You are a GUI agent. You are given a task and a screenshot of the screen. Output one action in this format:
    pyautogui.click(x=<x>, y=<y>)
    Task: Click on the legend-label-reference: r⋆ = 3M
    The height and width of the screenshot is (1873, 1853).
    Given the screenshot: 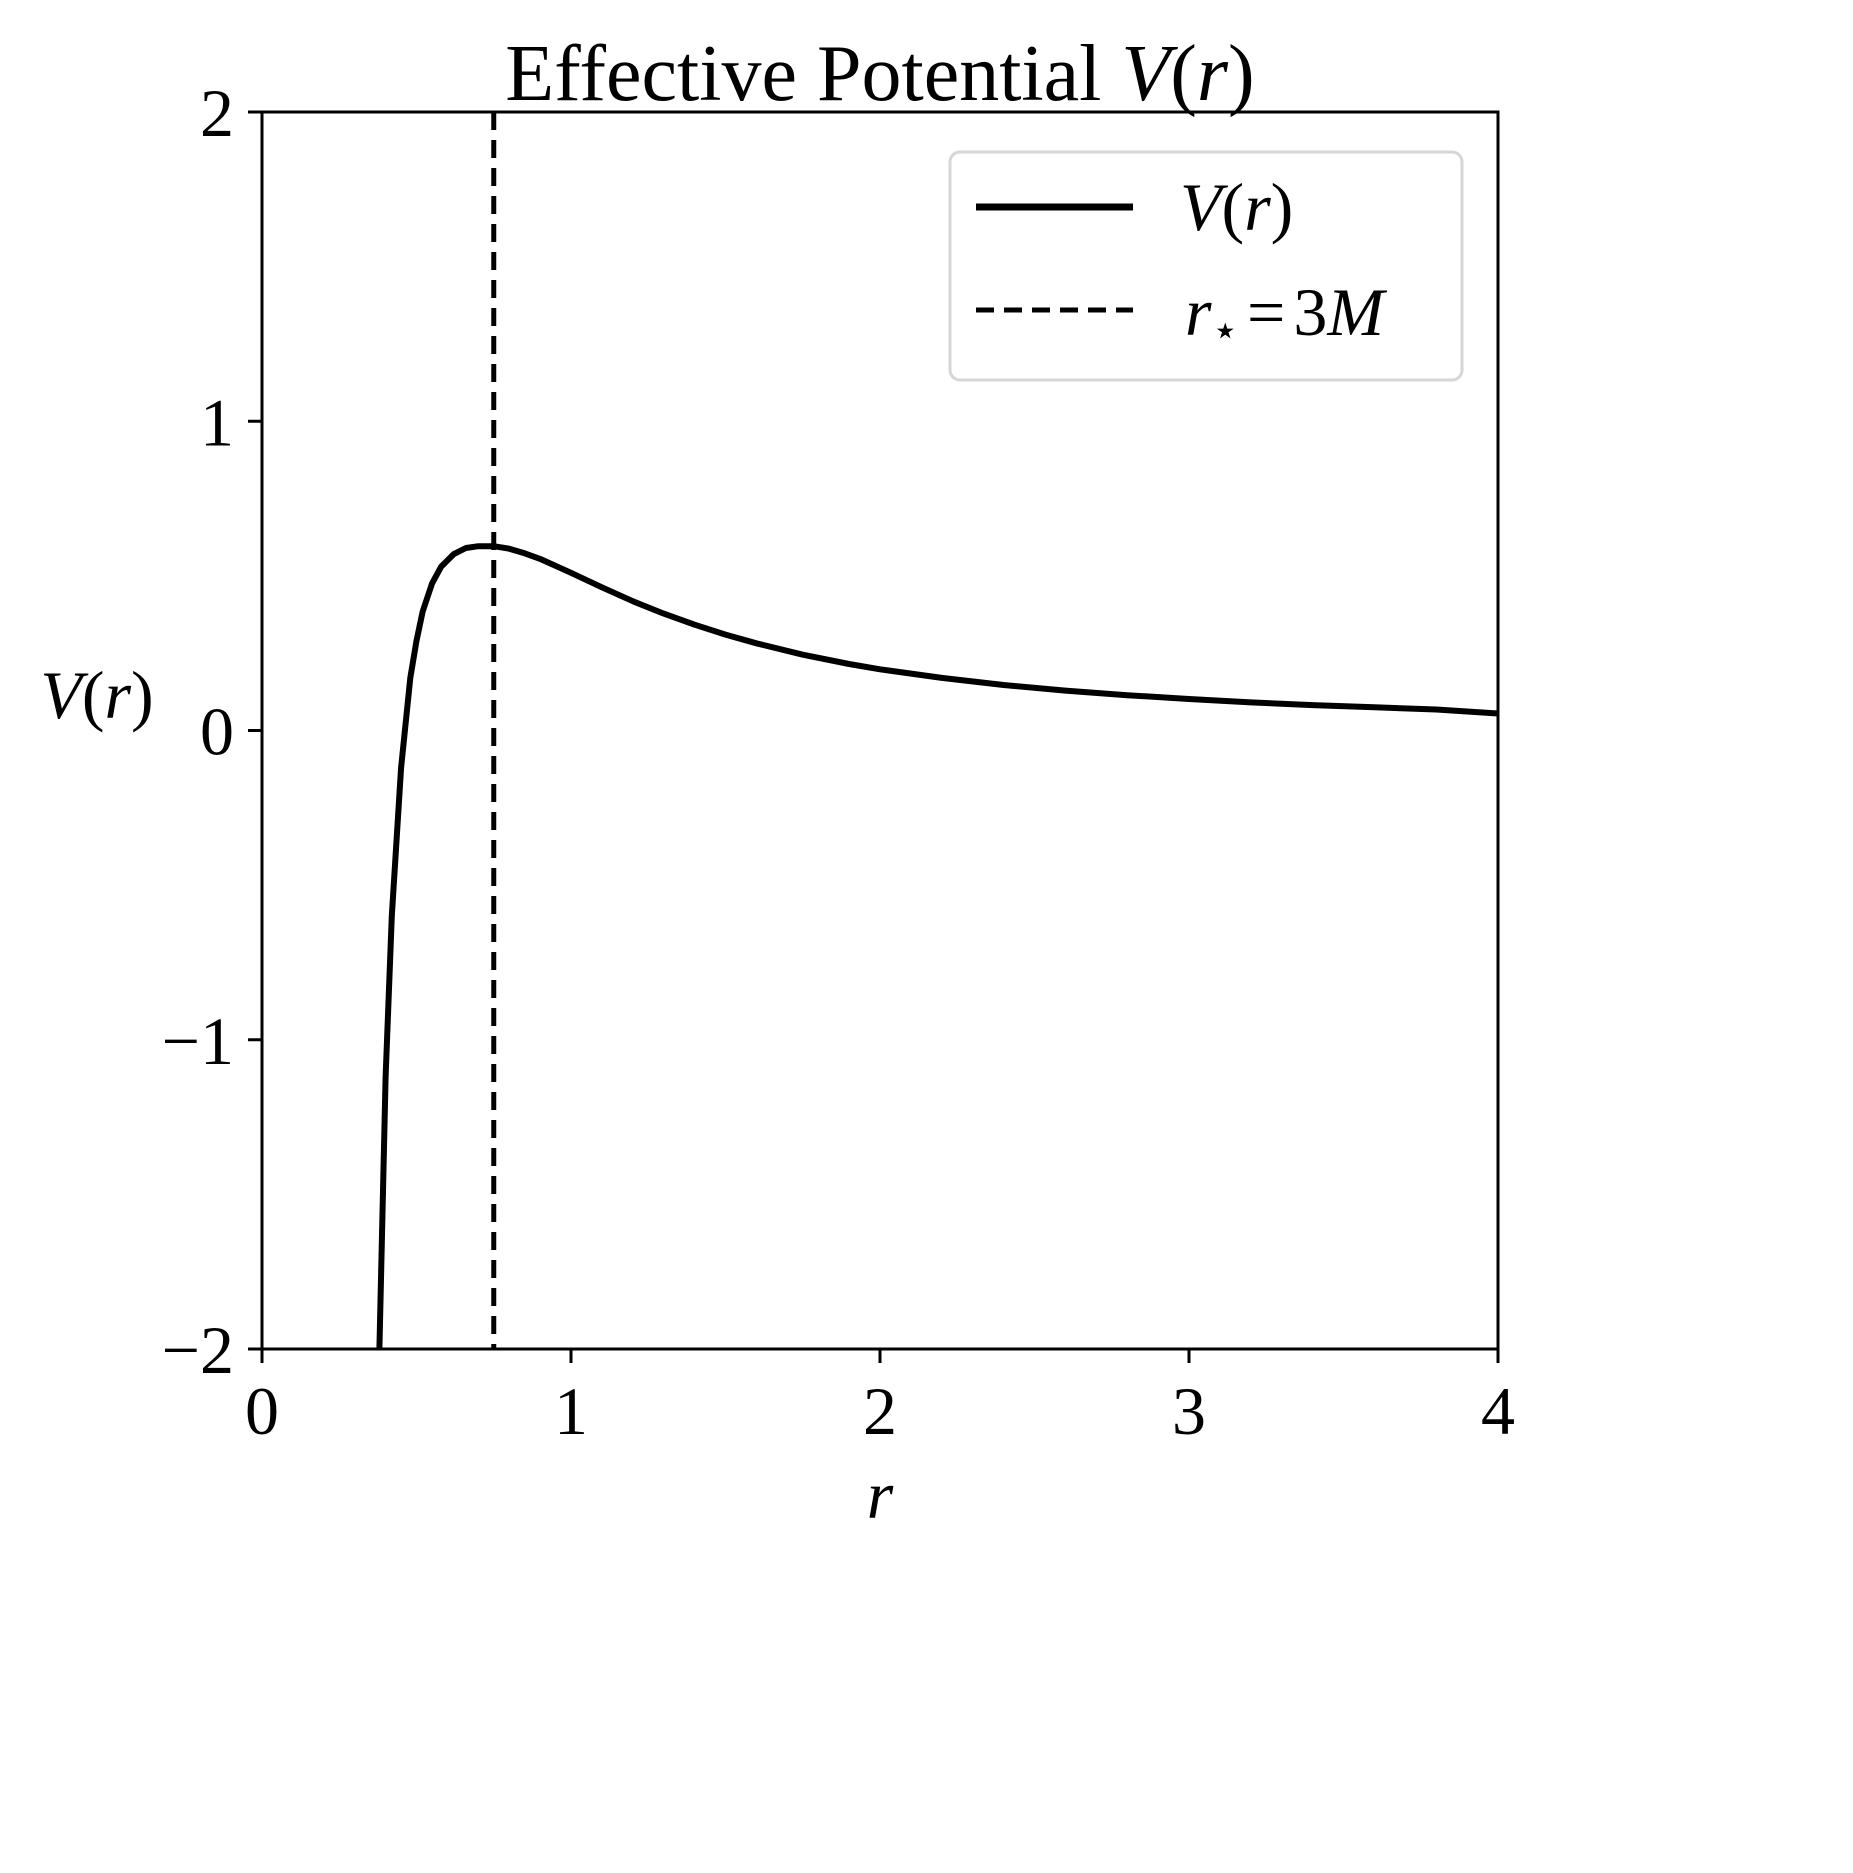 What is the action you would take?
    pyautogui.click(x=1286, y=314)
    